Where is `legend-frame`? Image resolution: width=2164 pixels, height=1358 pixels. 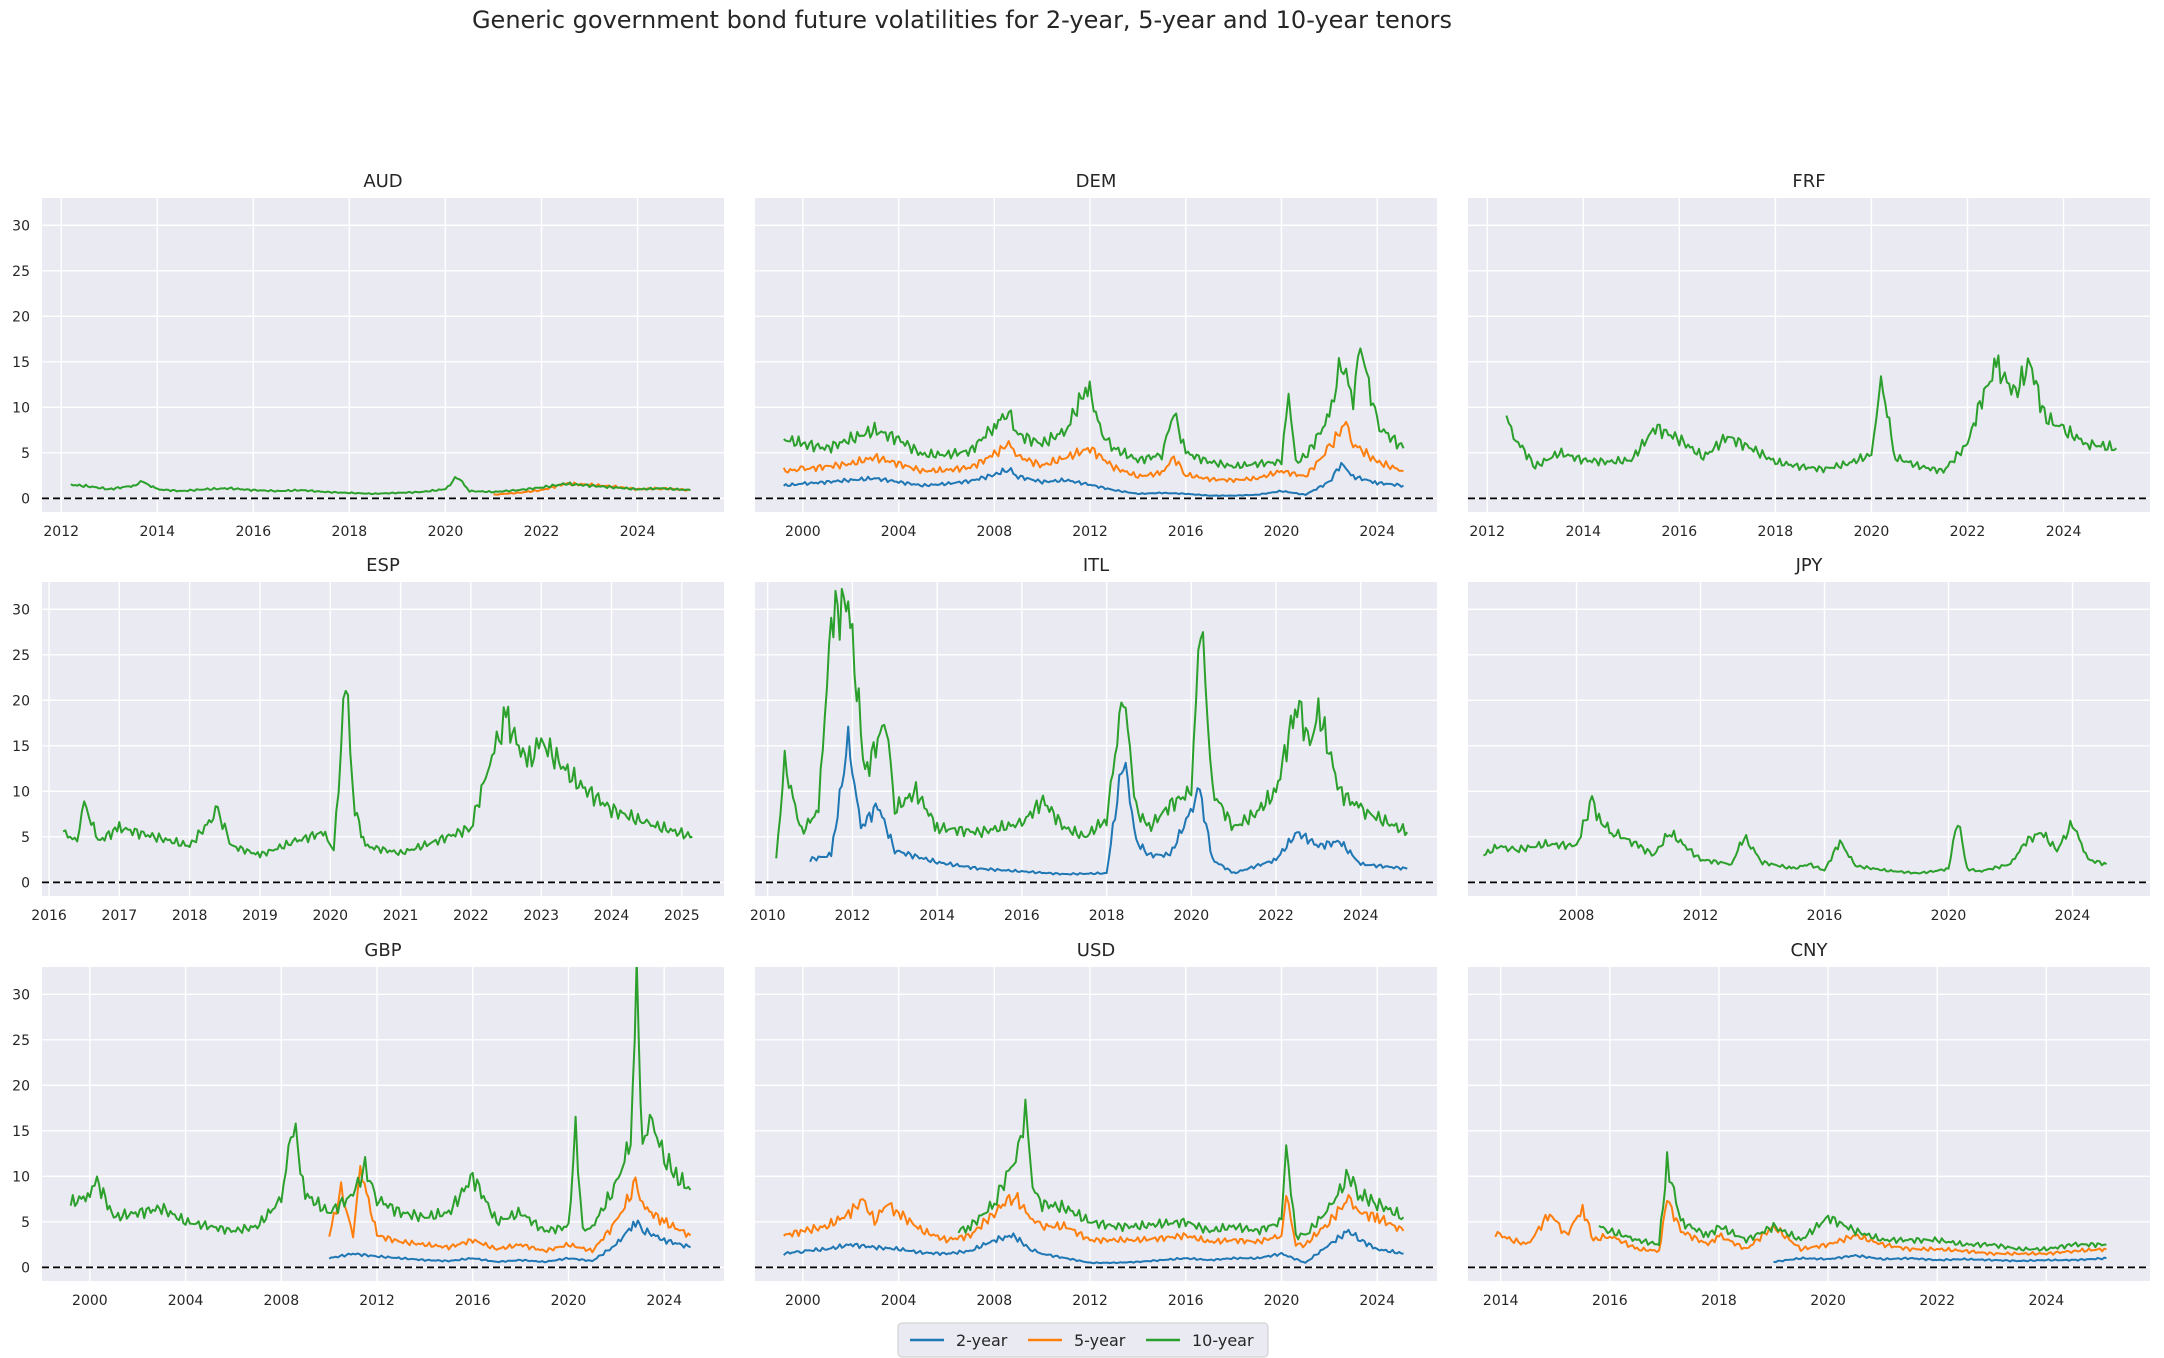
legend-frame is located at coordinates (1083, 1340).